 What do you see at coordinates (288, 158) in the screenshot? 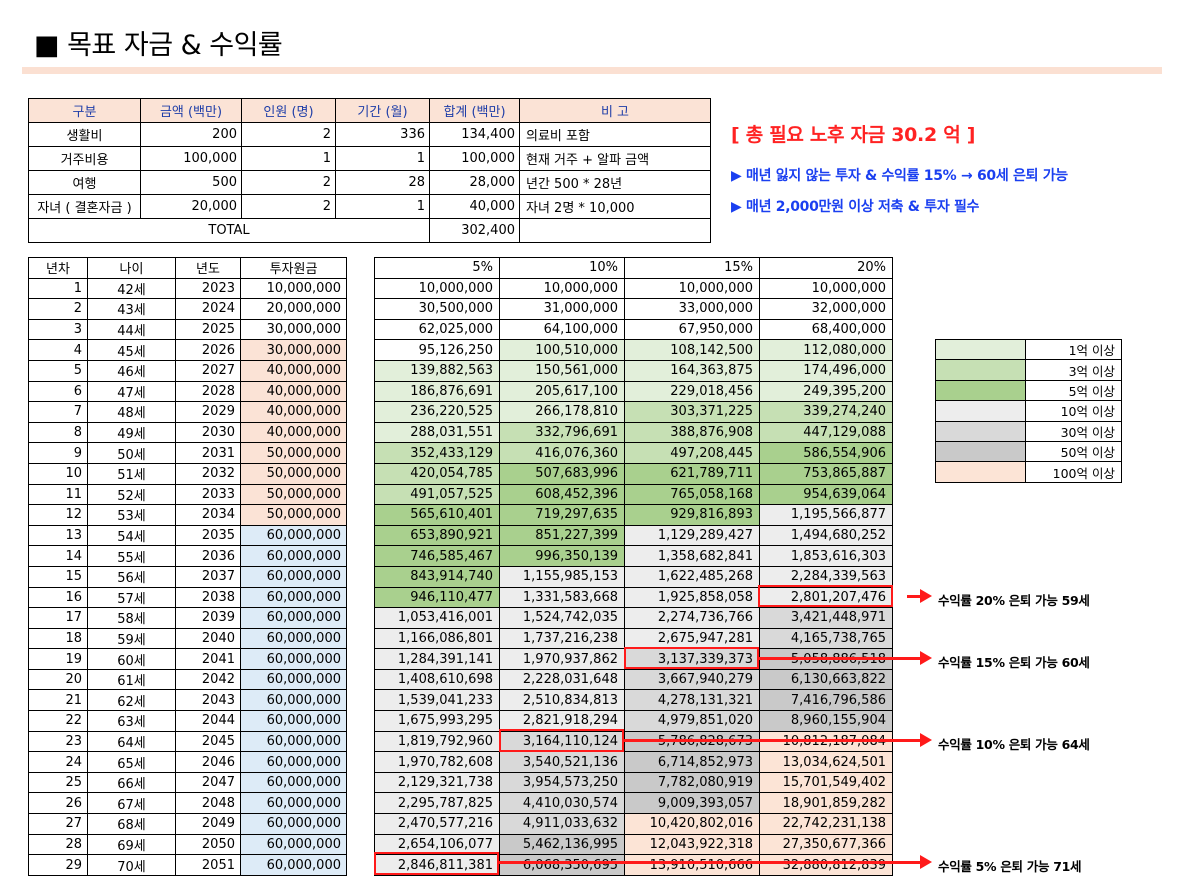
I see `summary-cell: 1` at bounding box center [288, 158].